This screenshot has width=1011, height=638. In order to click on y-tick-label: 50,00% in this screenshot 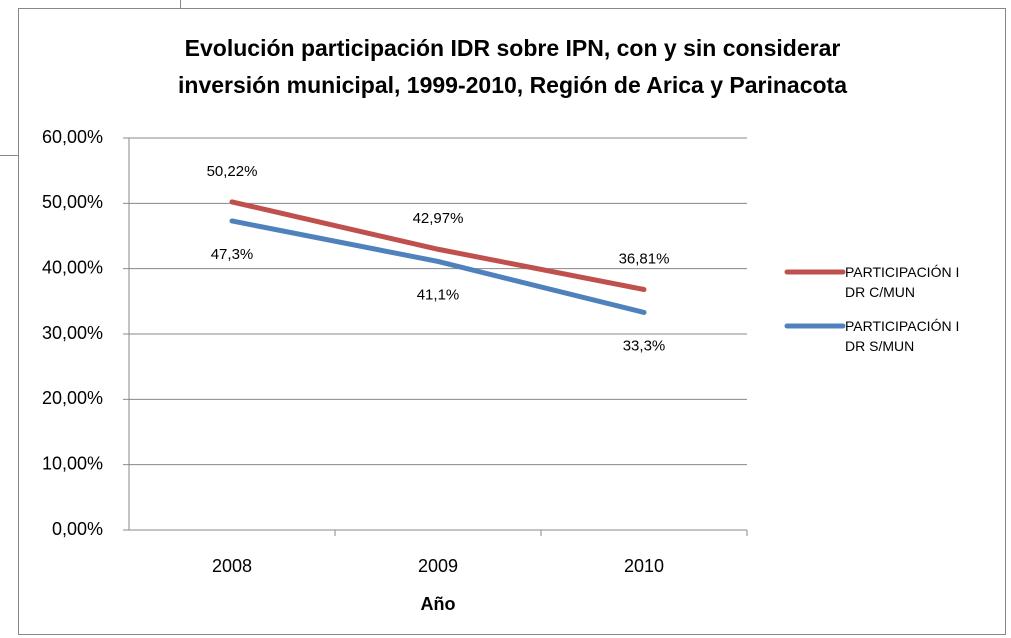, I will do `click(72, 202)`.